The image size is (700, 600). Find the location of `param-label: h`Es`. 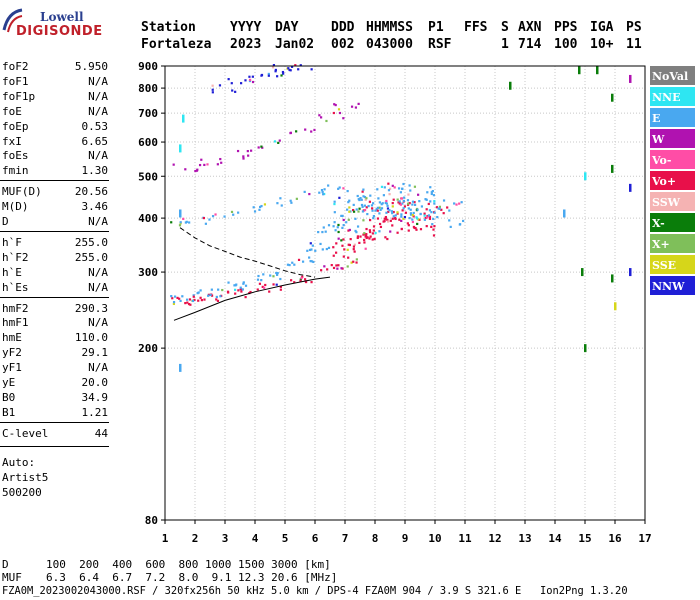

param-label: h`Es is located at coordinates (15, 287).